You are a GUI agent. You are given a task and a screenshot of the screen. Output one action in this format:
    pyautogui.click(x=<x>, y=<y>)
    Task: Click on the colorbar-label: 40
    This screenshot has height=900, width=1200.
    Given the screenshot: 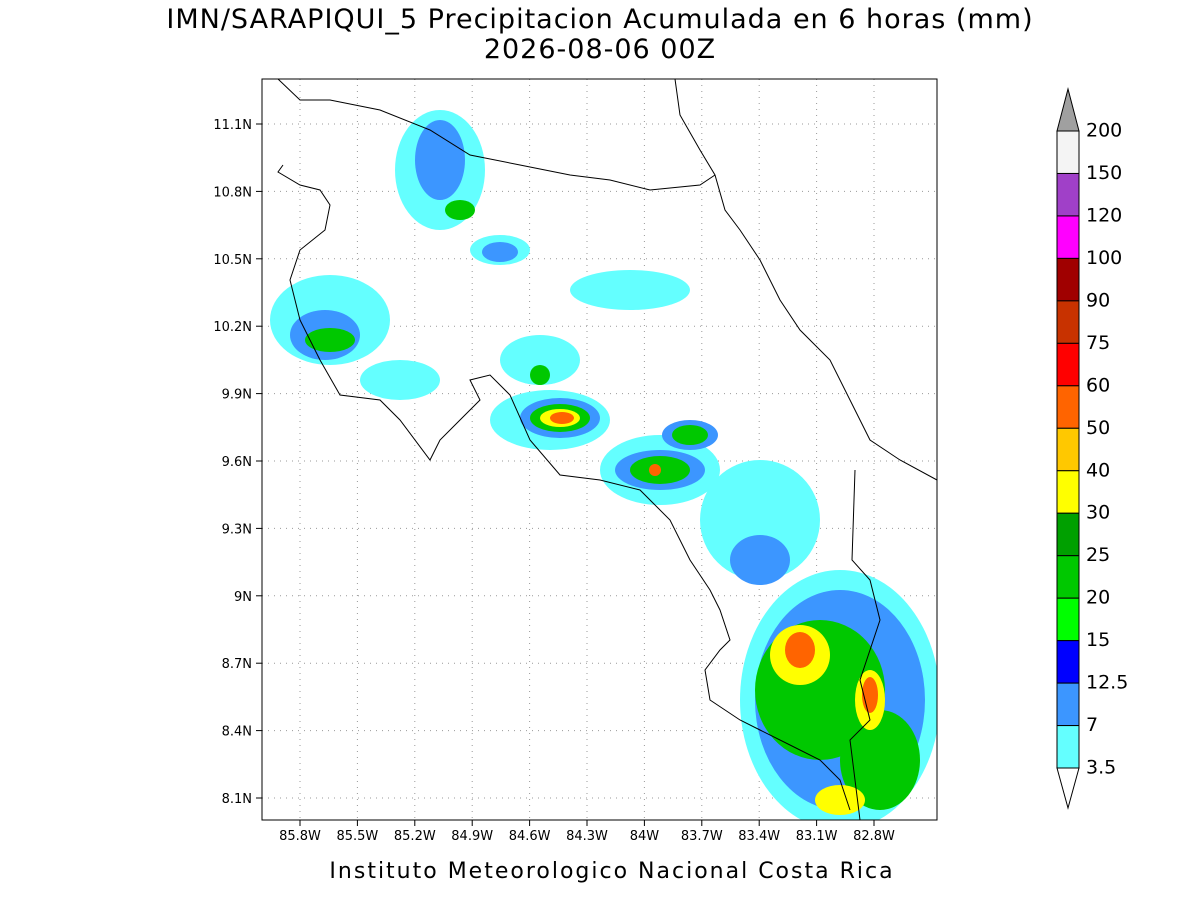 What is the action you would take?
    pyautogui.click(x=1098, y=470)
    